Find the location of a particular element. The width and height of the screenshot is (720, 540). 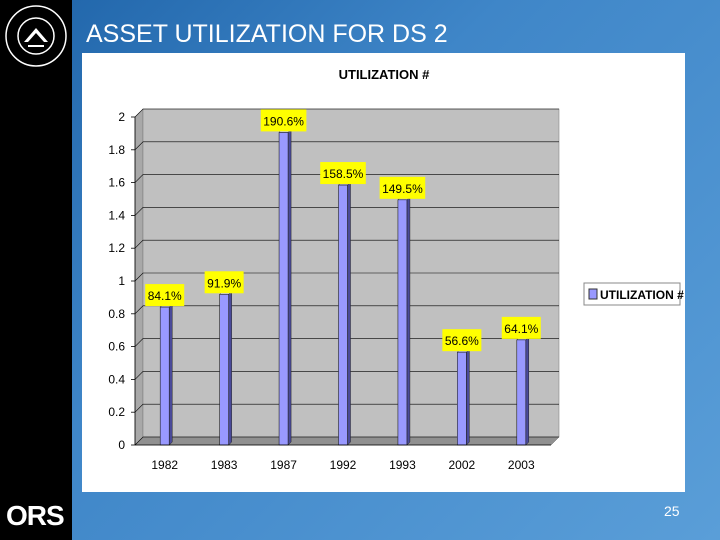

data-label: 91.9% is located at coordinates (224, 283).